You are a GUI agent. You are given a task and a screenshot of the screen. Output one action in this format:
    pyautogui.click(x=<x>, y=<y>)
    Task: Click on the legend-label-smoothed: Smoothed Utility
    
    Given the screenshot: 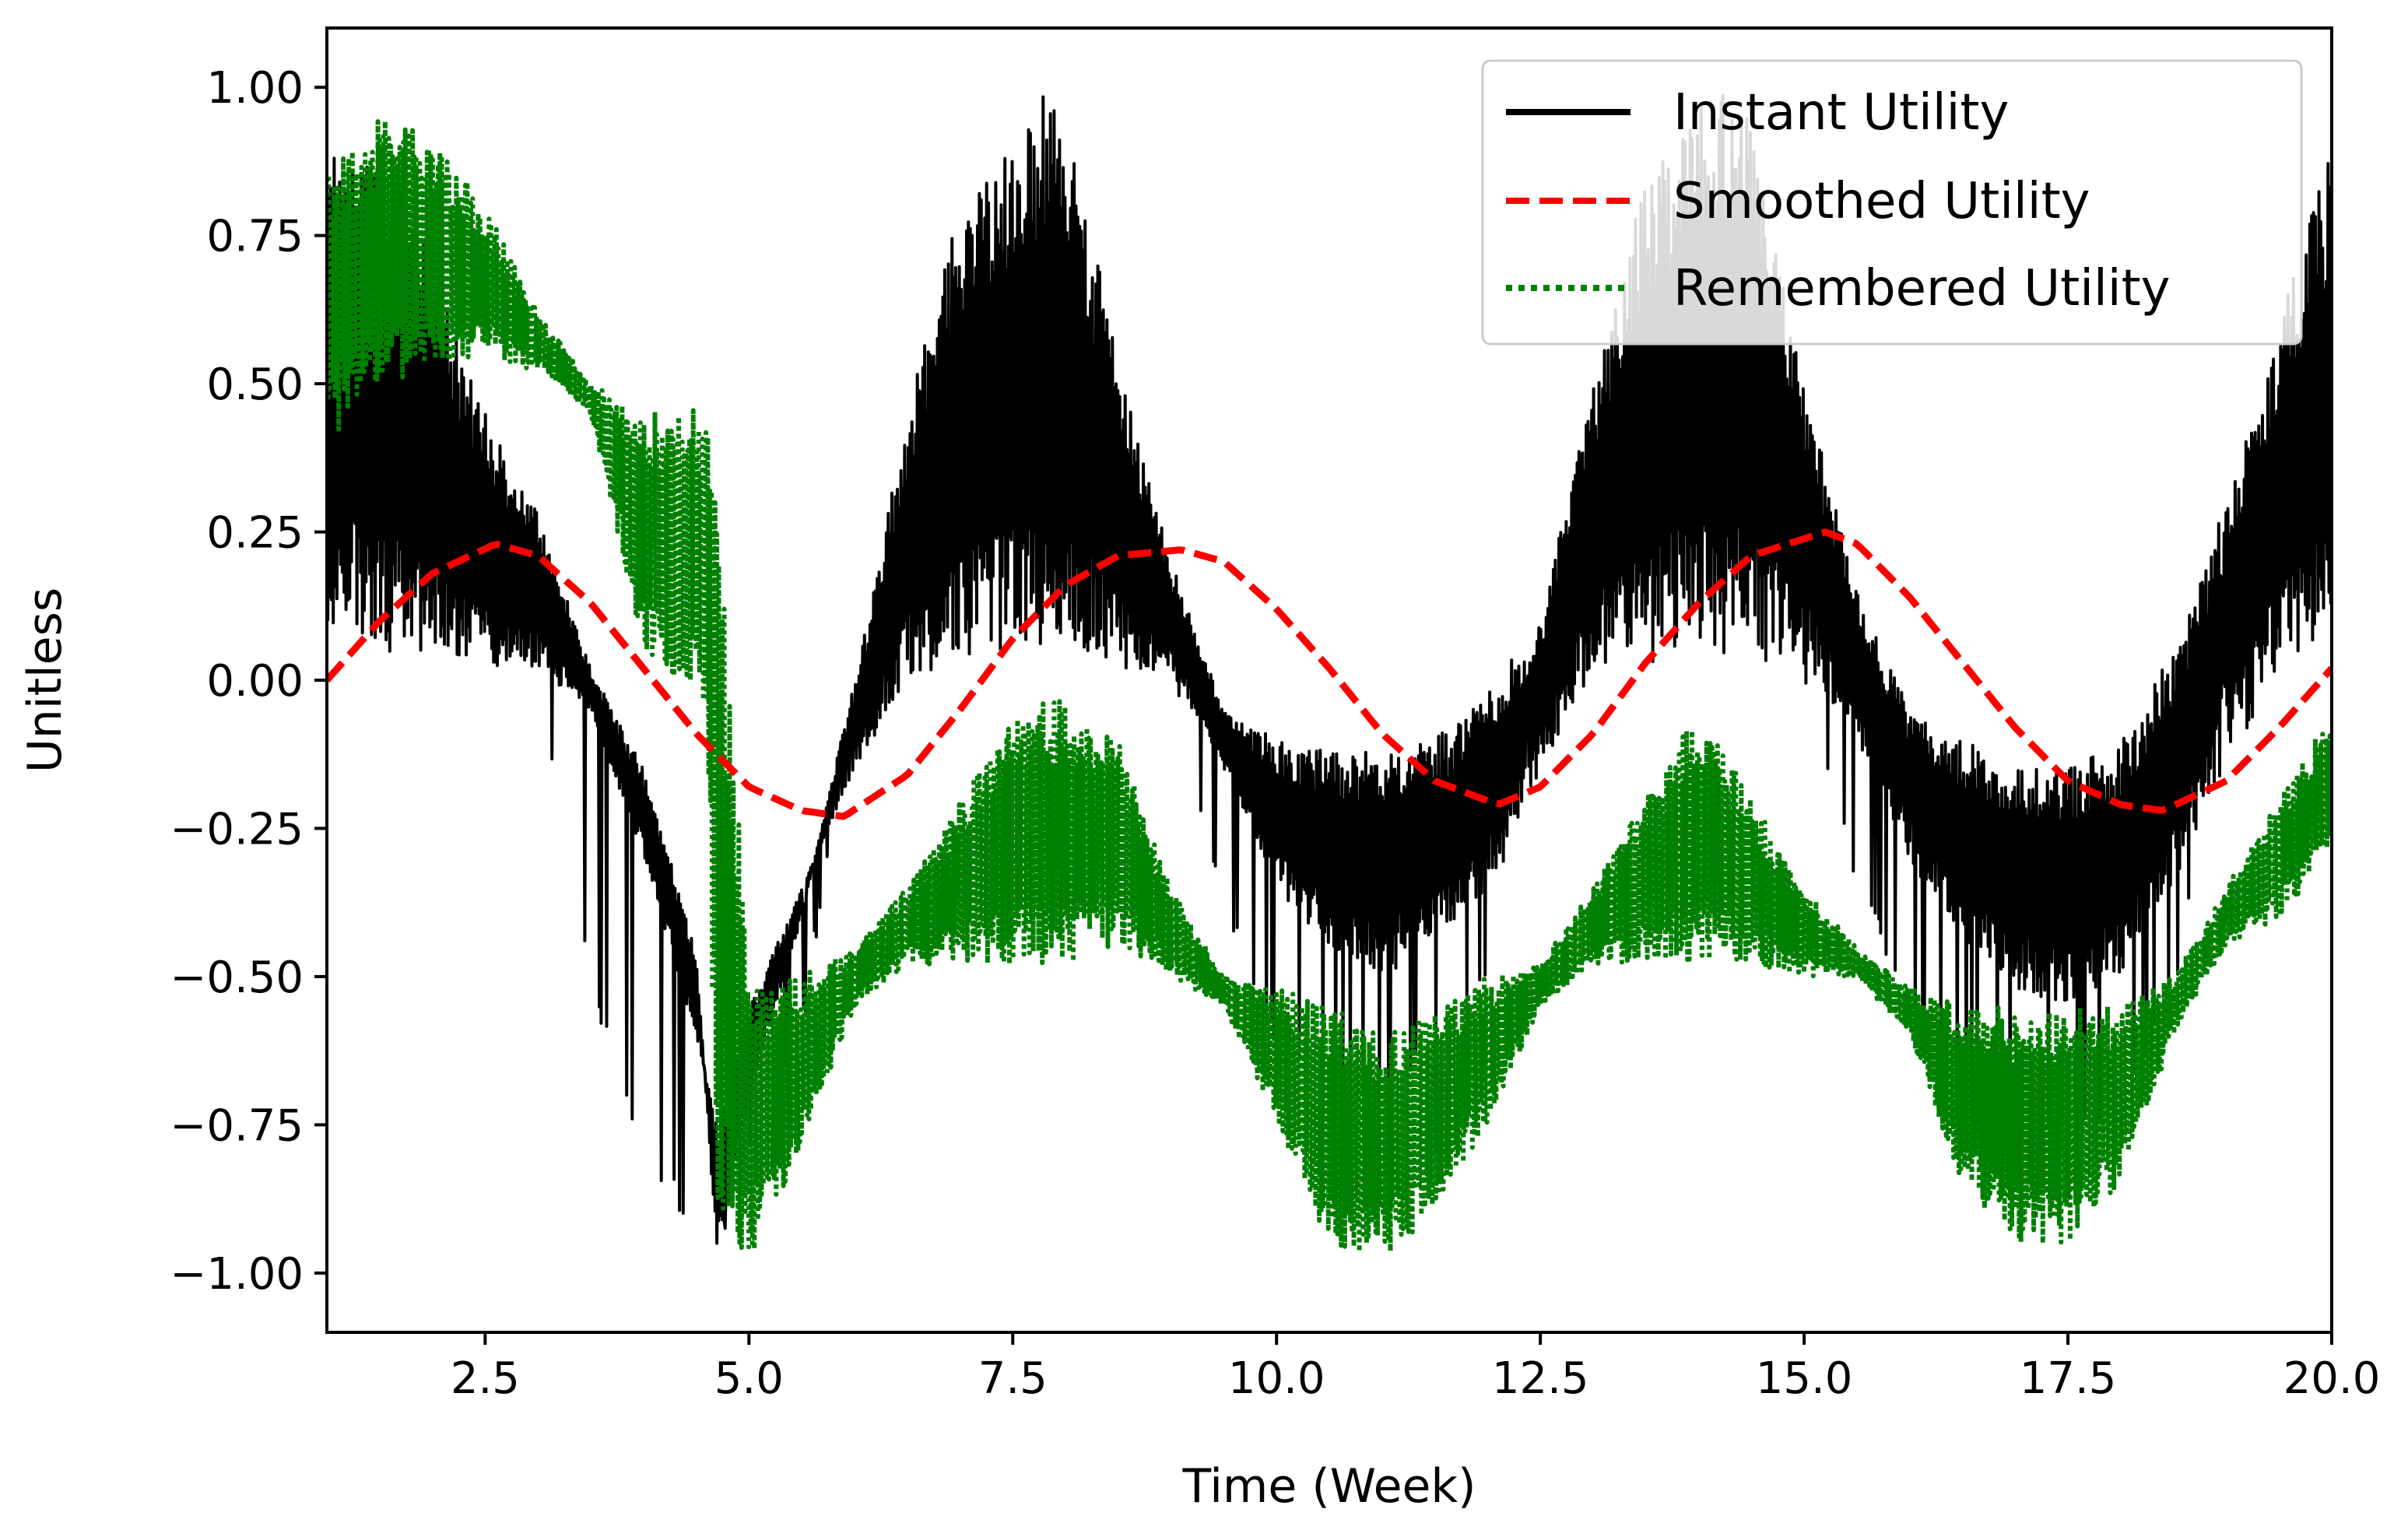 What is the action you would take?
    pyautogui.click(x=1882, y=202)
    